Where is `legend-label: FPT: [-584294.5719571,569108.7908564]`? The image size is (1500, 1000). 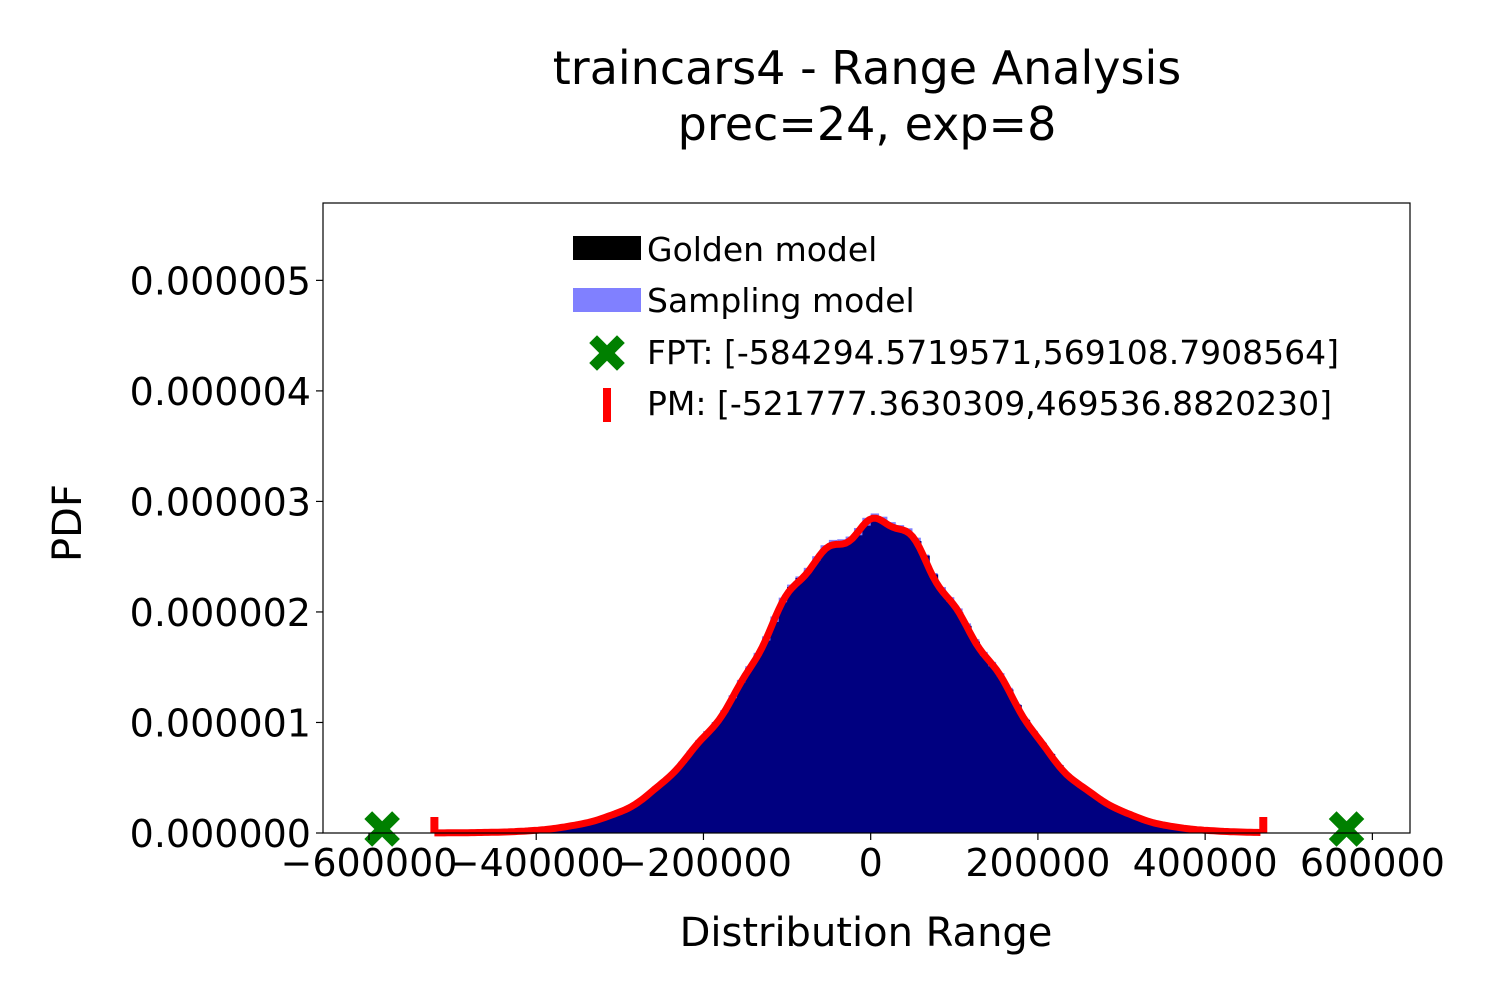
legend-label: FPT: [-584294.5719571,569108.7908564] is located at coordinates (993, 352).